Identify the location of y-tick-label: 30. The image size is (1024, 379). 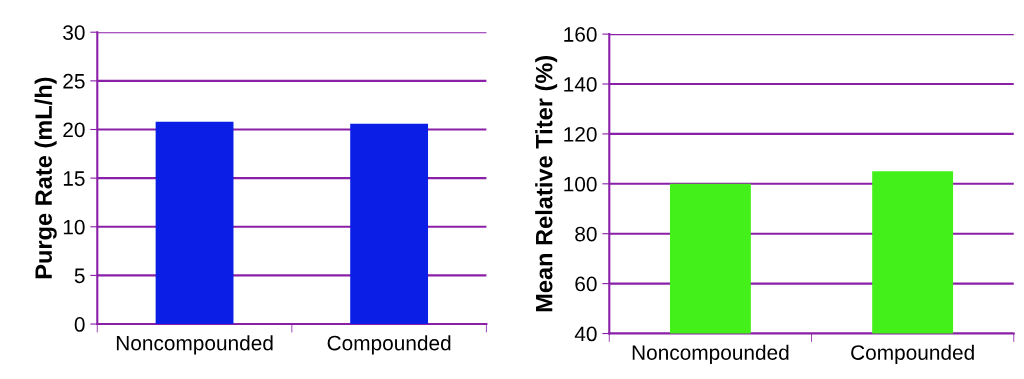
(74, 32).